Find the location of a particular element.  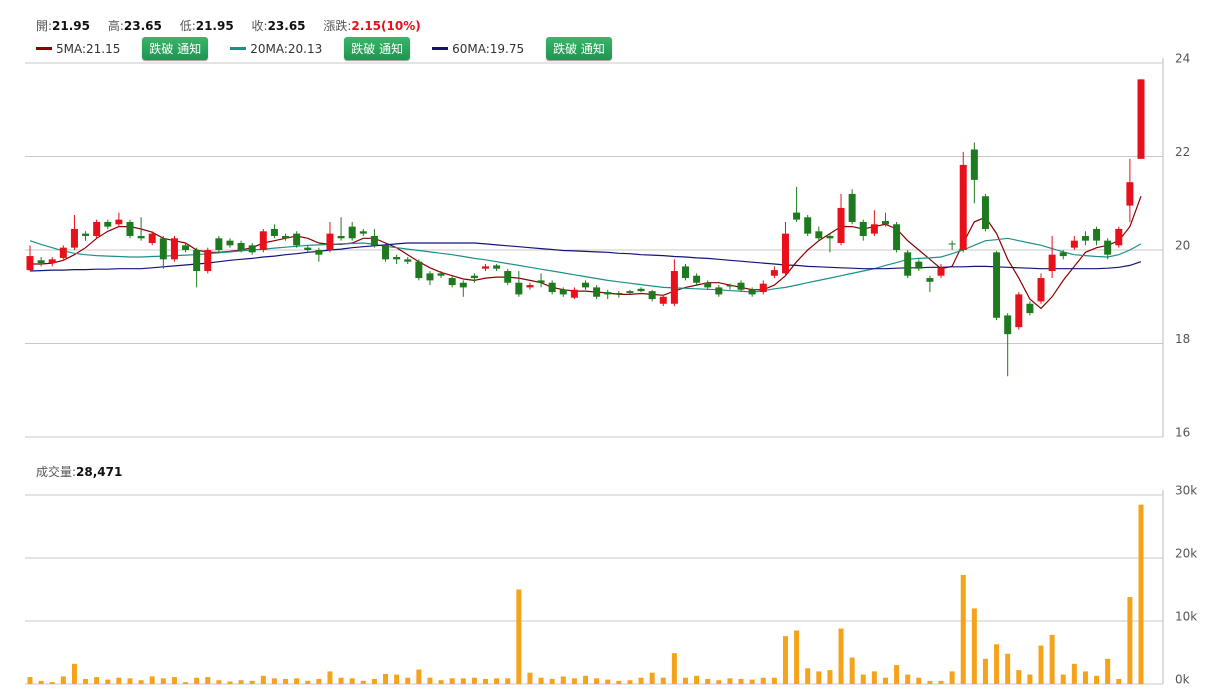

value: 21.95 is located at coordinates (214, 26).